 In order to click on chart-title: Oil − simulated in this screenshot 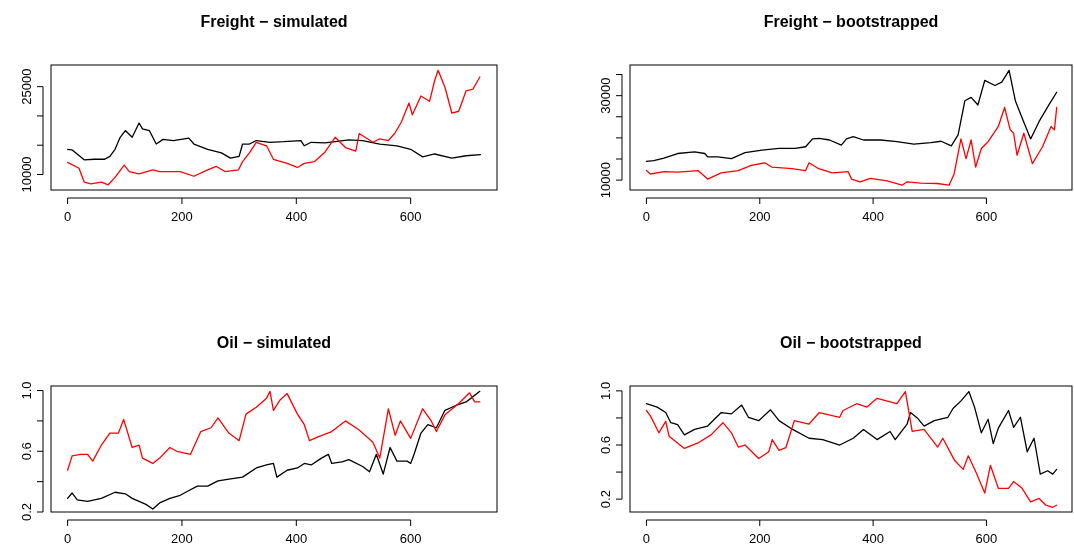, I will do `click(274, 342)`.